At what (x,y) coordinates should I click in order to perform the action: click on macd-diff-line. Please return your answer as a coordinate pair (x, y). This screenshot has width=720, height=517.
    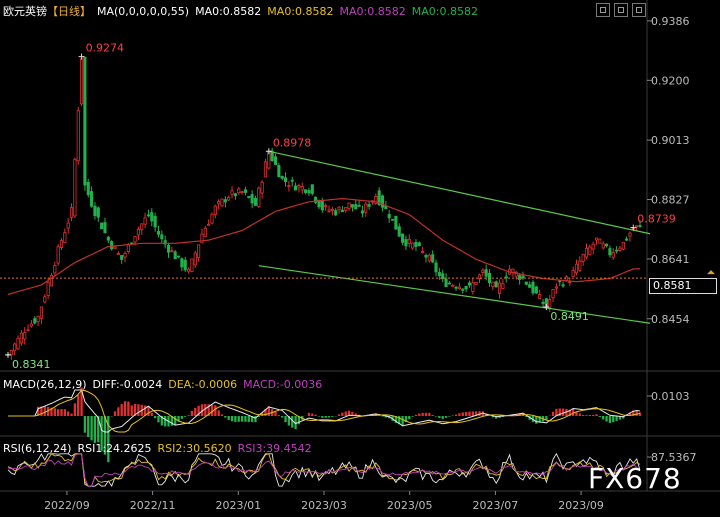
    Looking at the image, I should click on (324, 411).